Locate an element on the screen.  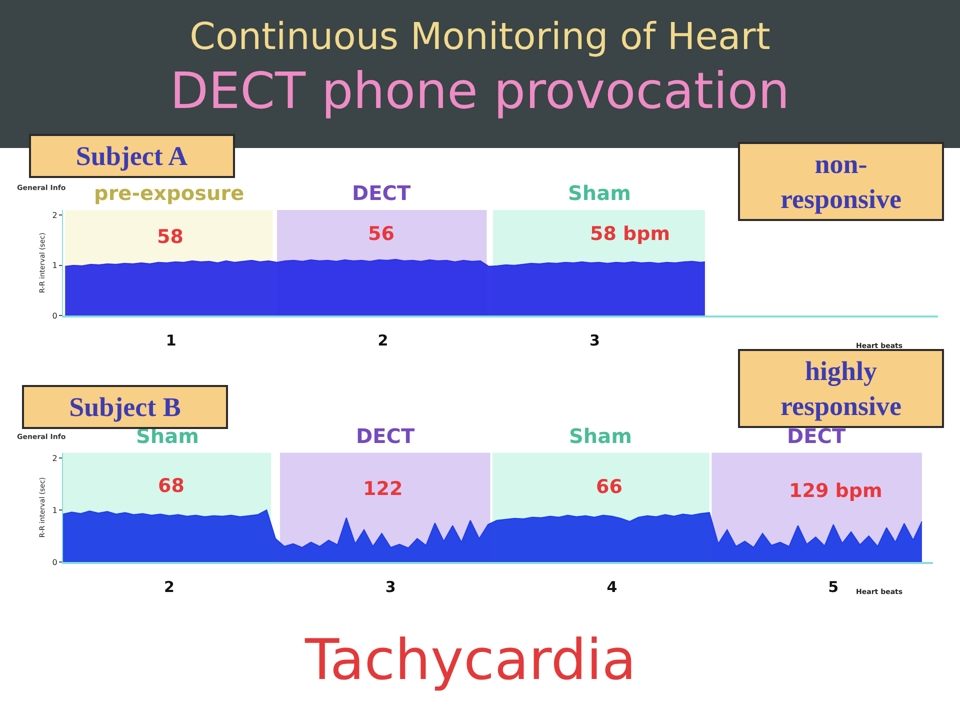
annotation: 68 is located at coordinates (171, 486).